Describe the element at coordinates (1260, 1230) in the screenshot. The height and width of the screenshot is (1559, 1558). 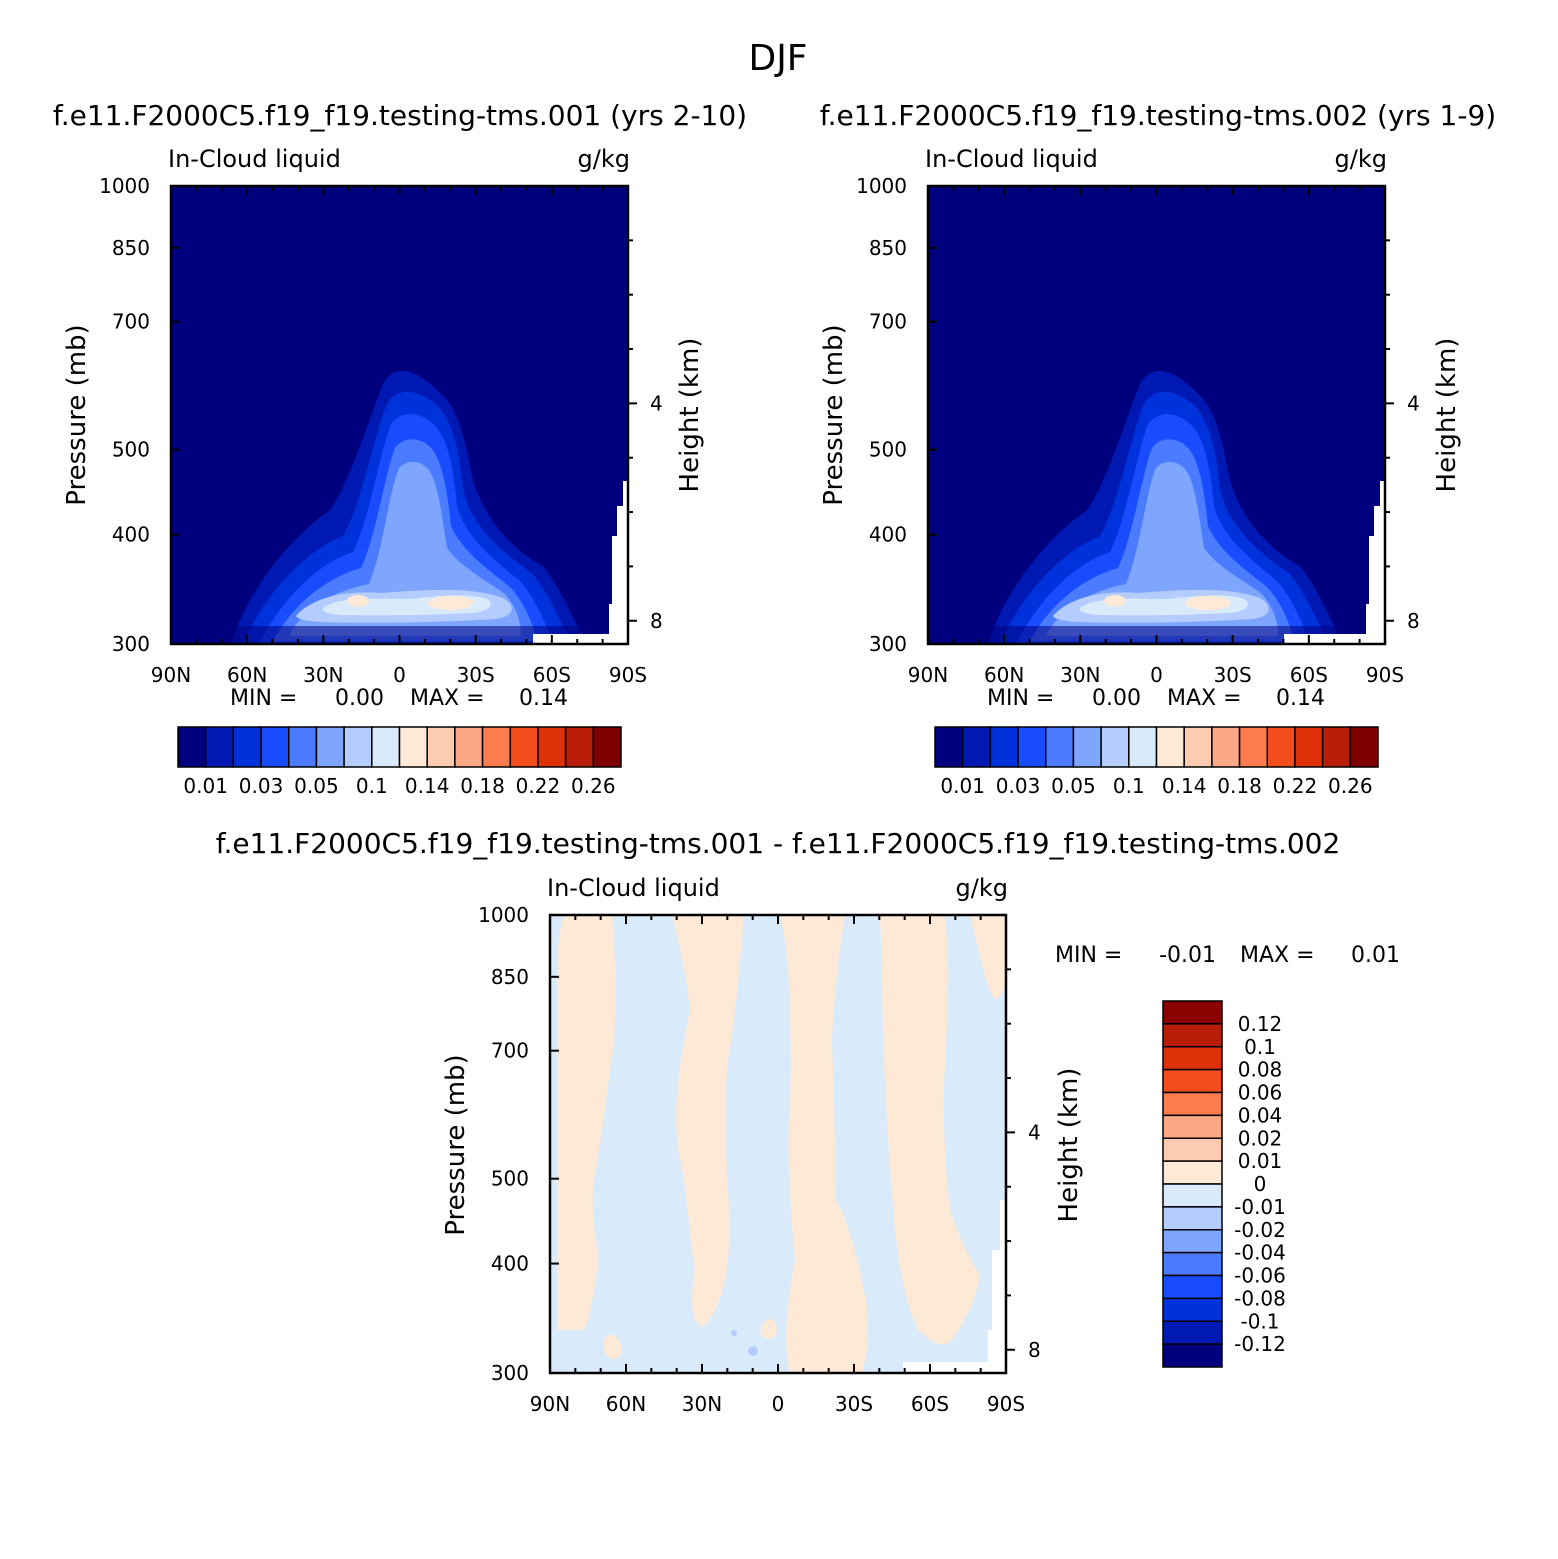
I see `colorbar-label: -0.02` at that location.